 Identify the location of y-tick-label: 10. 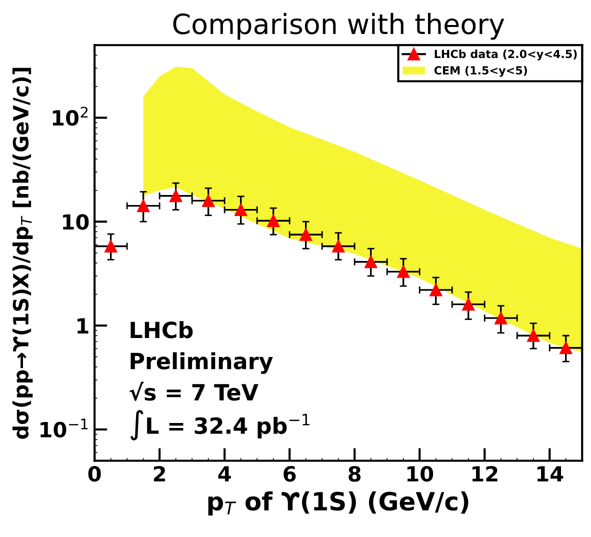
(76, 222).